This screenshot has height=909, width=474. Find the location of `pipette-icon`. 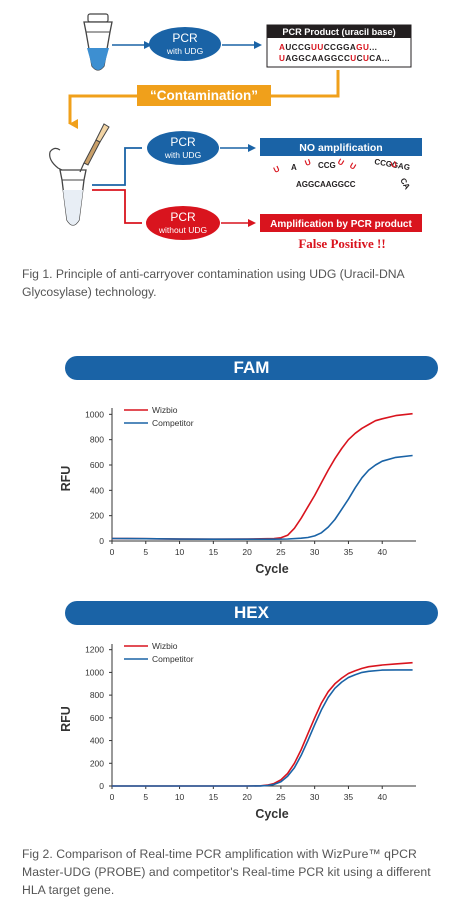

pipette-icon is located at coordinates (94, 148).